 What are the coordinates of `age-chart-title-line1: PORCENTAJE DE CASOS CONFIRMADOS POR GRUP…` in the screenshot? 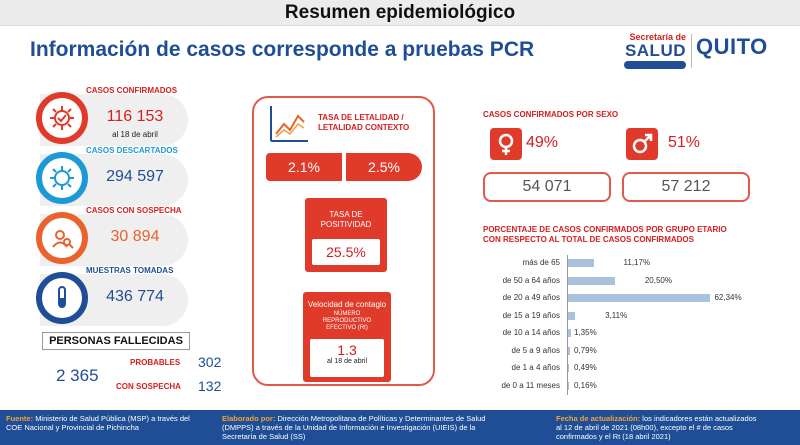 It's located at (605, 229).